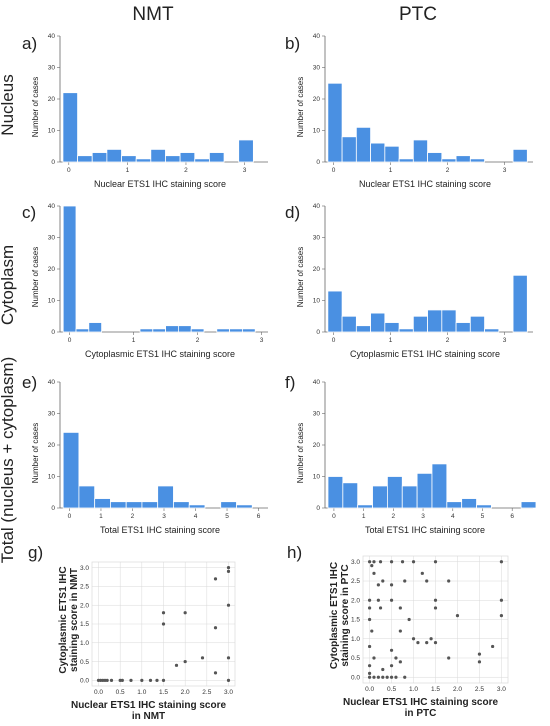 The image size is (550, 726). What do you see at coordinates (35, 107) in the screenshot?
I see `y-axis-label: Number of cases` at bounding box center [35, 107].